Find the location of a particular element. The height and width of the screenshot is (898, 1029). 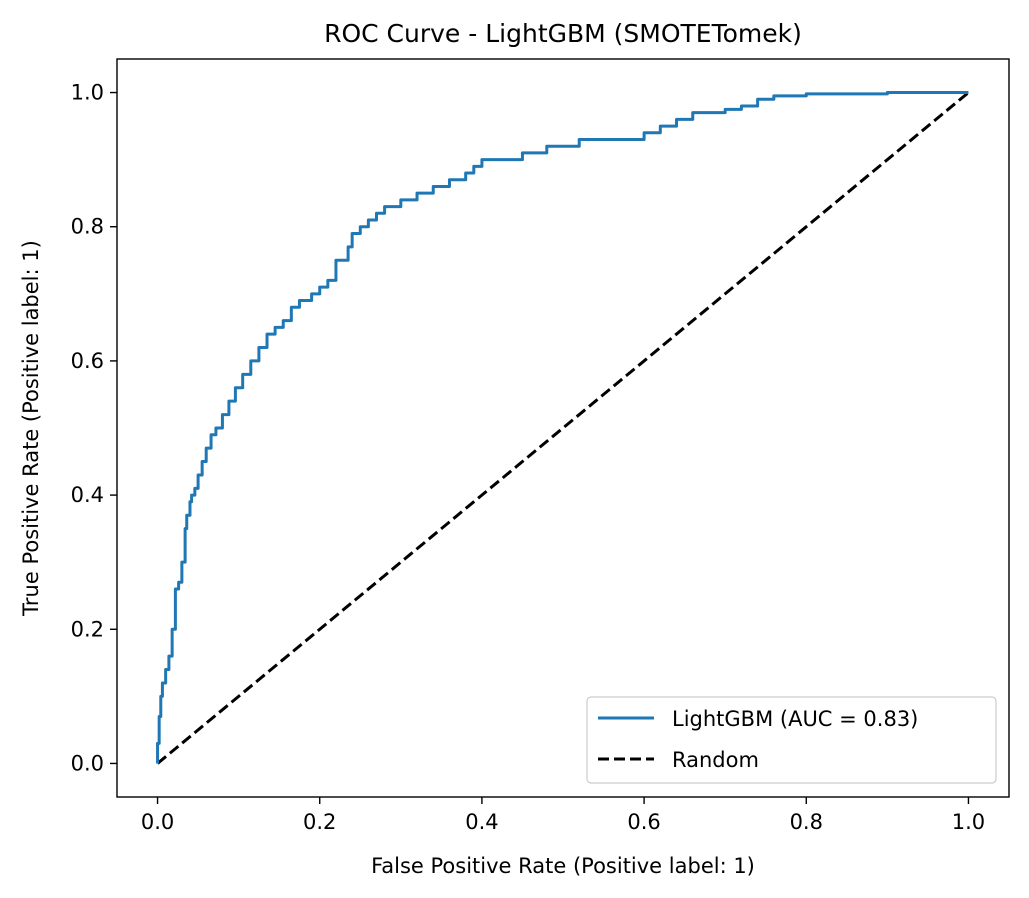

chart-title: ROC Curve - LightGBM (SMOTETomek) is located at coordinates (563, 33).